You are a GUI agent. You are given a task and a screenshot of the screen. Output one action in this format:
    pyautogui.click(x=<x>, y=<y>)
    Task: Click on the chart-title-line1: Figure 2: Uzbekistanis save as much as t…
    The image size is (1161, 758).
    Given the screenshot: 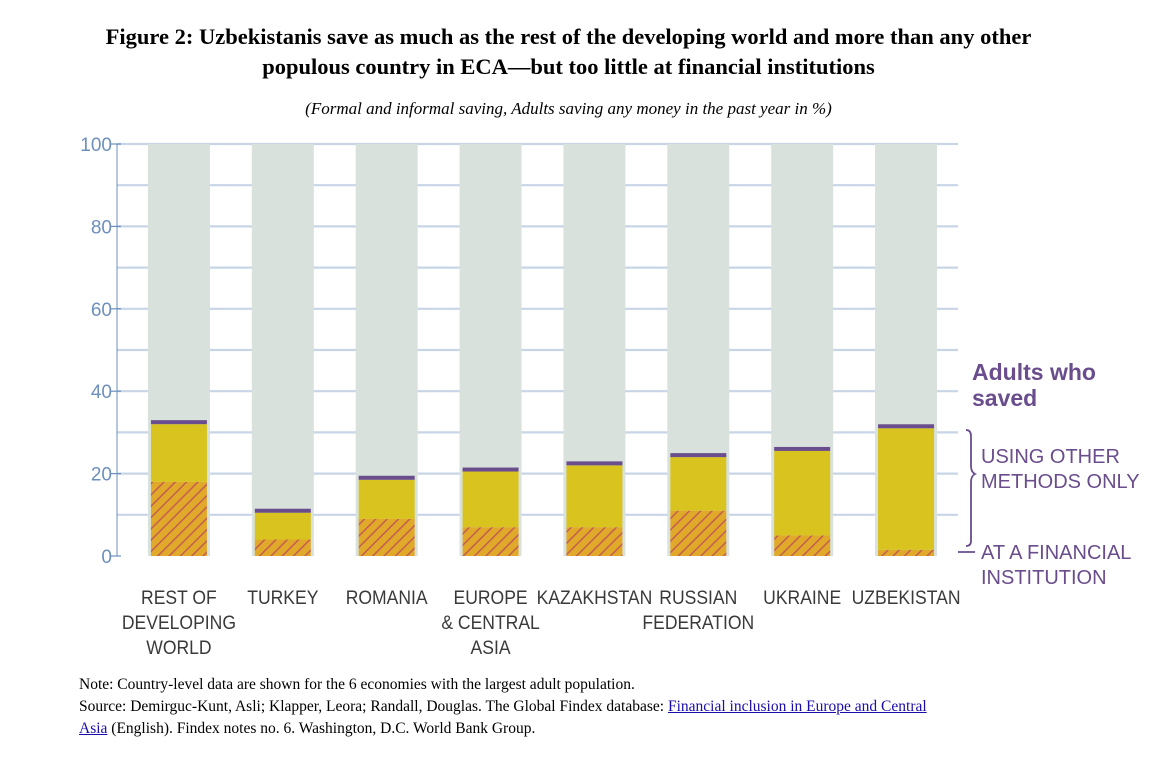 What is the action you would take?
    pyautogui.click(x=568, y=36)
    